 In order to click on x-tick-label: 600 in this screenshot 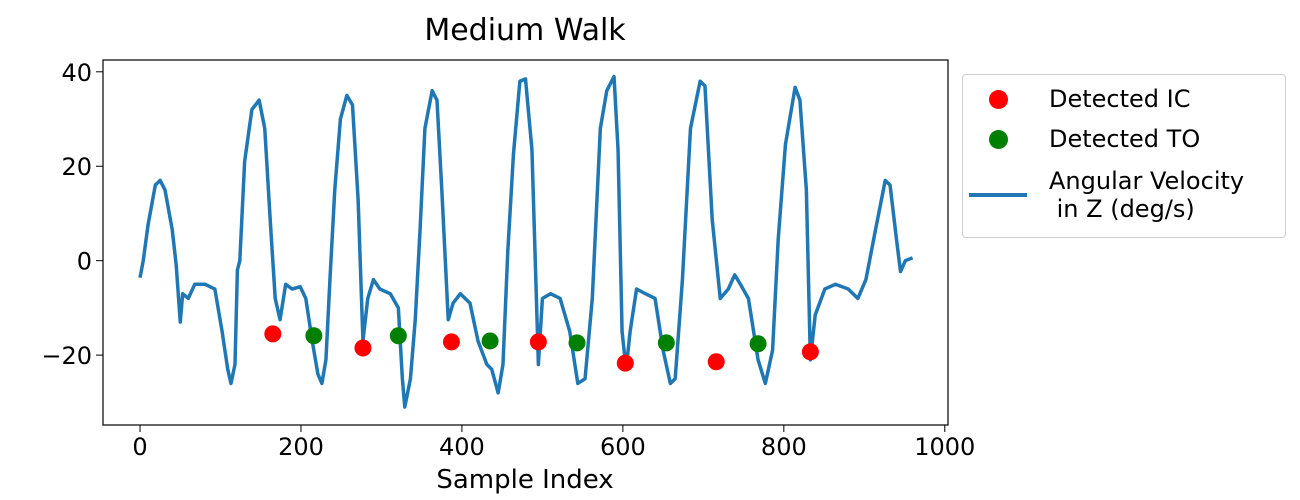, I will do `click(623, 447)`.